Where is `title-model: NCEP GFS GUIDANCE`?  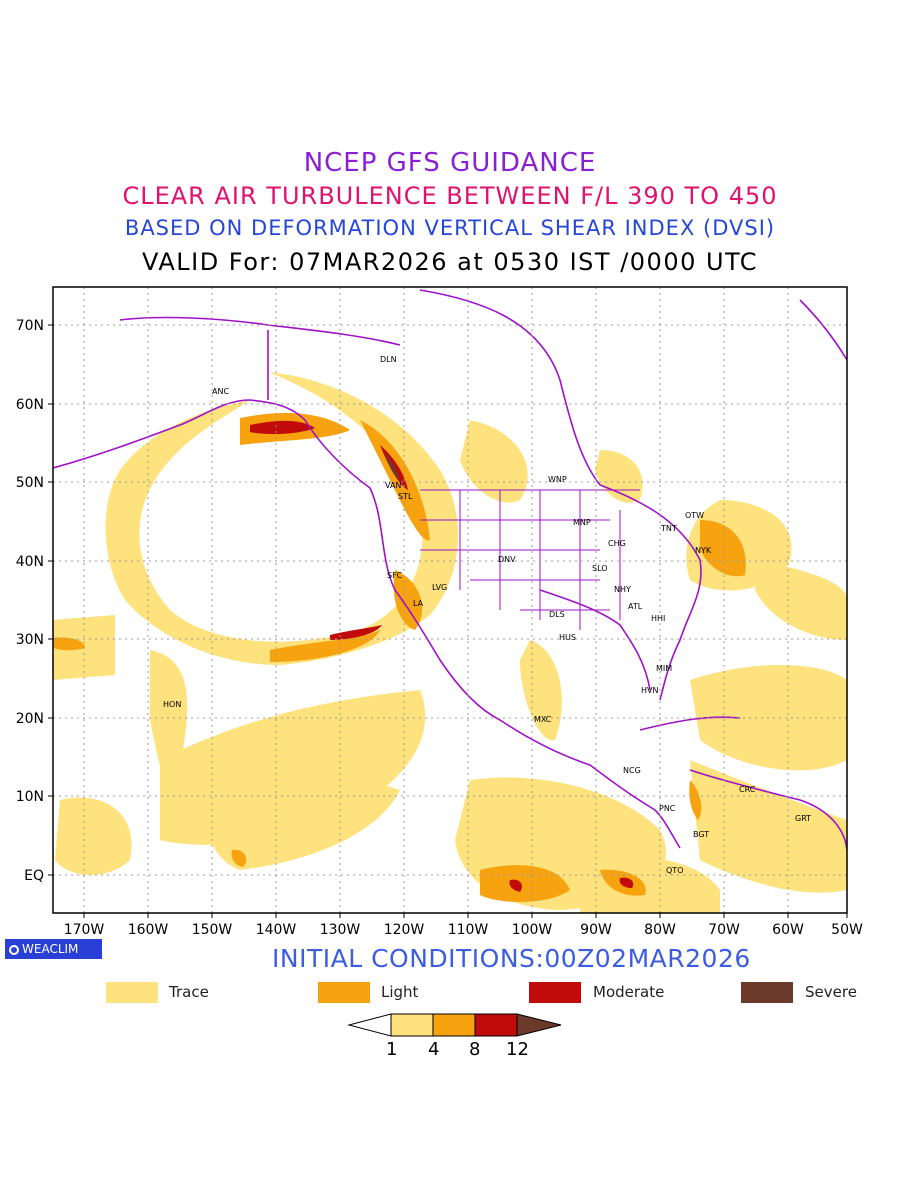 title-model: NCEP GFS GUIDANCE is located at coordinates (450, 163).